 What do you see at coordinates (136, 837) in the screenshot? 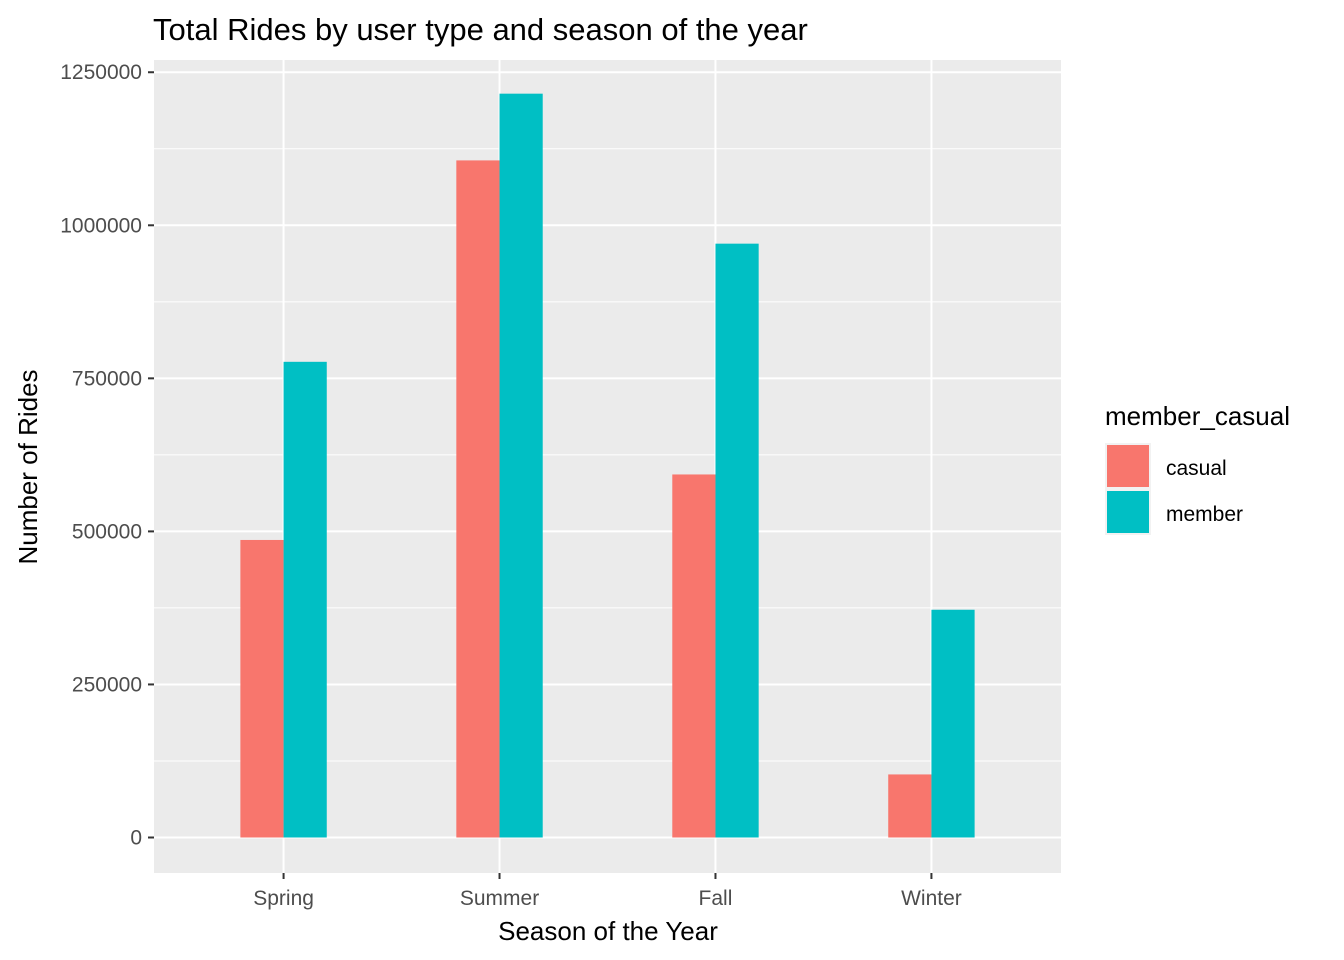
I see `y-tick-label: 0` at bounding box center [136, 837].